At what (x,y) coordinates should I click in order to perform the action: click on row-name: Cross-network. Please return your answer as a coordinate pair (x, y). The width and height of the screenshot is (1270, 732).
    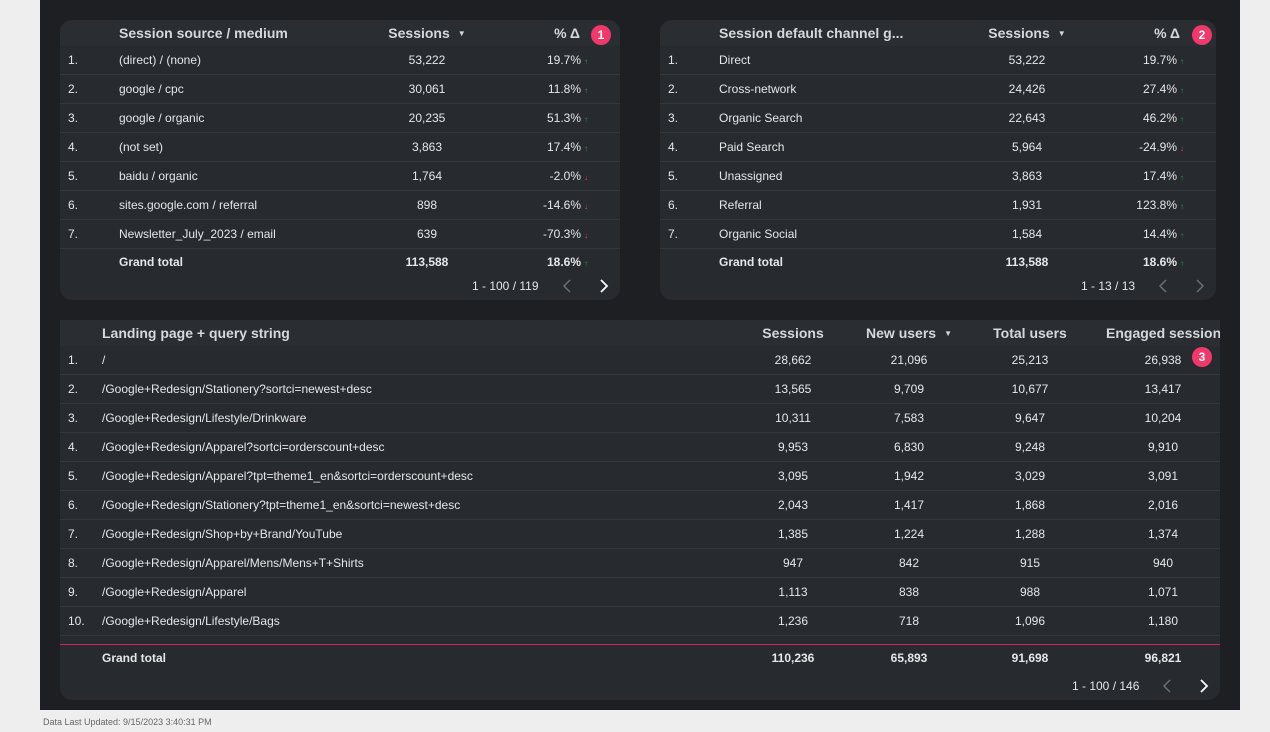
    Looking at the image, I should click on (839, 89).